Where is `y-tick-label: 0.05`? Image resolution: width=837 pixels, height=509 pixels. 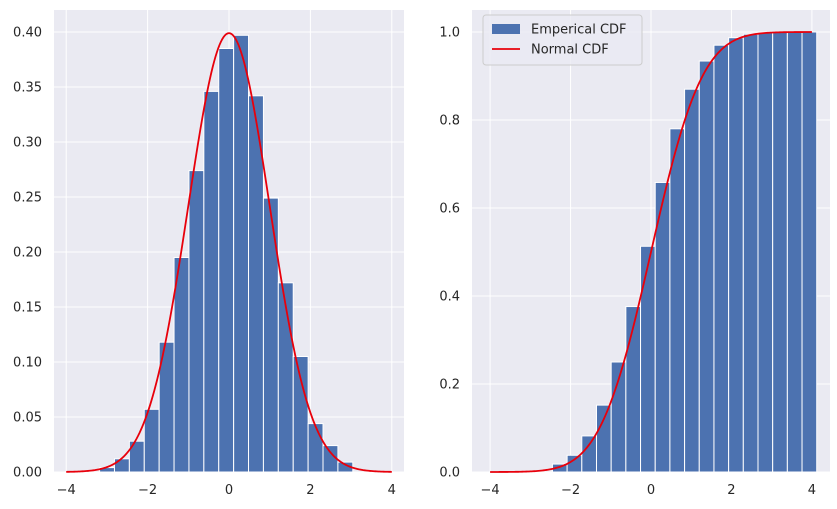 y-tick-label: 0.05 is located at coordinates (27, 418).